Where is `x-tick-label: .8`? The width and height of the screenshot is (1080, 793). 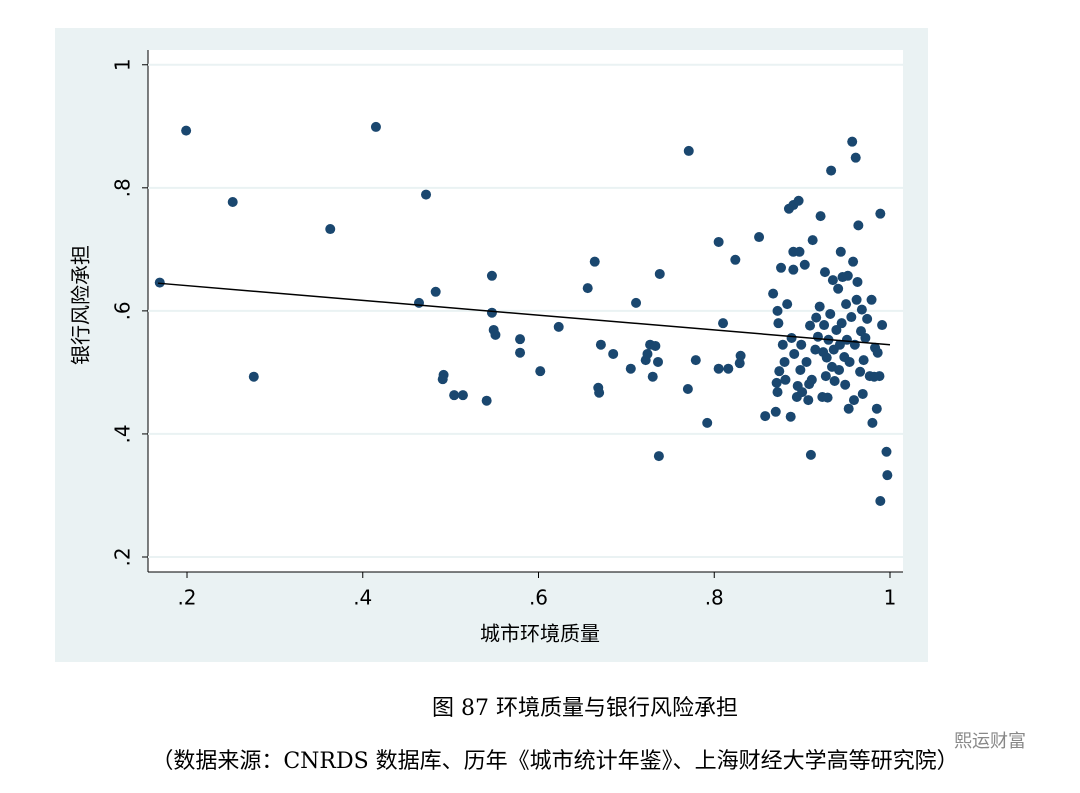 x-tick-label: .8 is located at coordinates (714, 598).